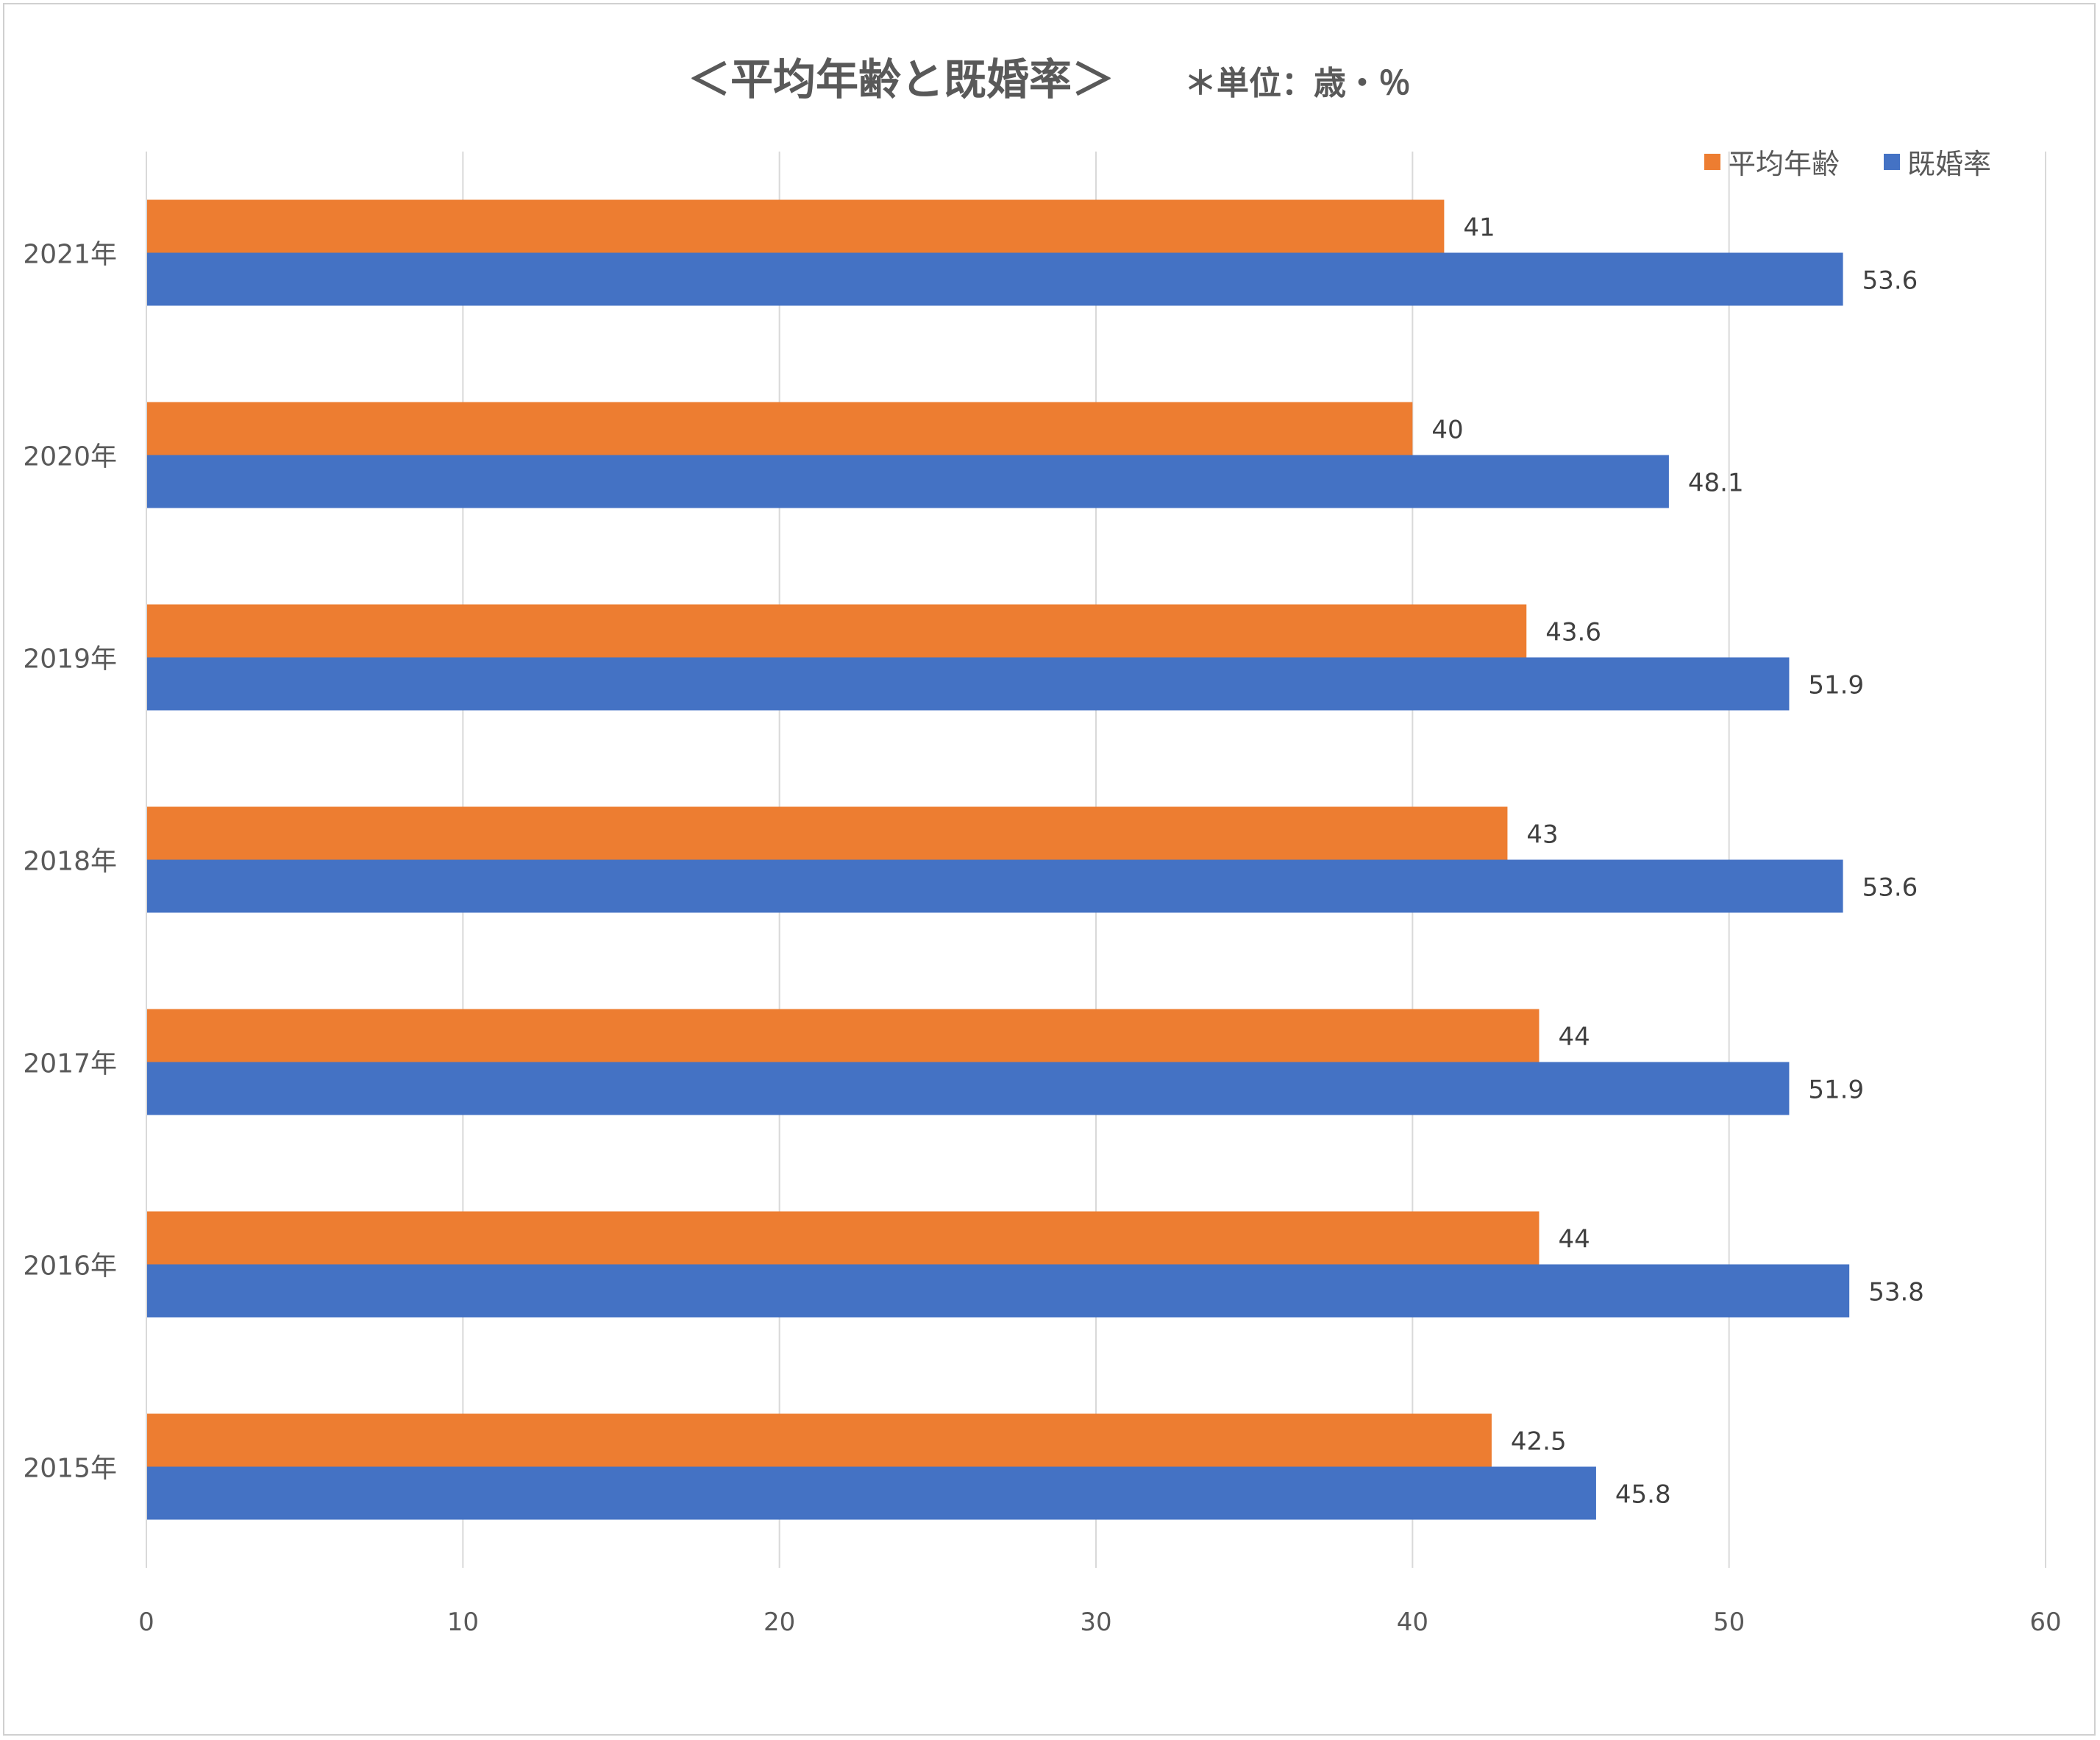  I want to click on data-label: 48.1, so click(1716, 484).